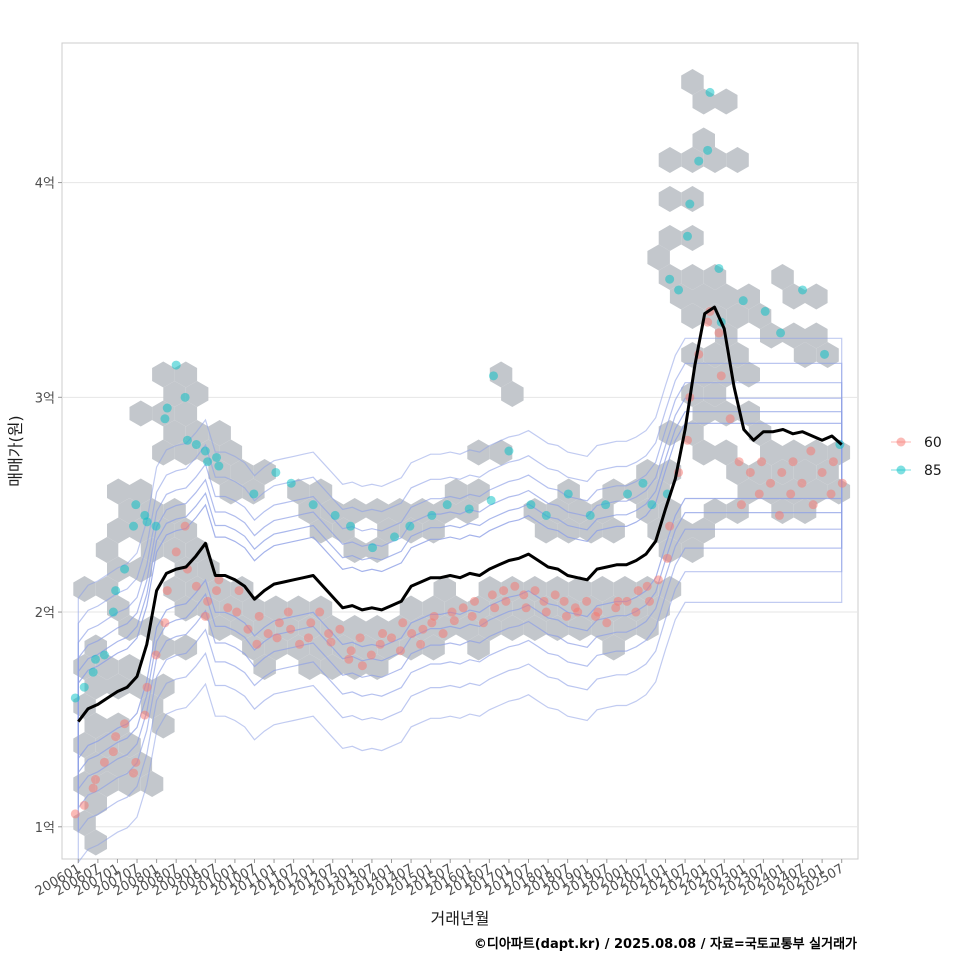 Image resolution: width=960 pixels, height=960 pixels. What do you see at coordinates (901, 470) in the screenshot?
I see `legend-key-point` at bounding box center [901, 470].